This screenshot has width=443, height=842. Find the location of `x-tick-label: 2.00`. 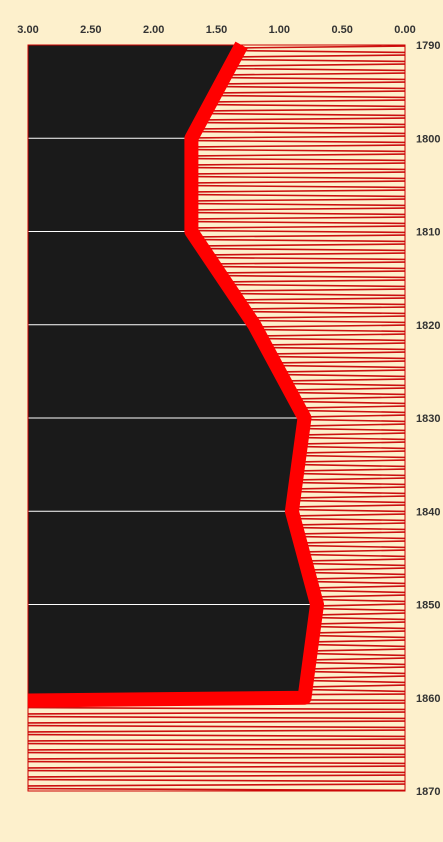

x-tick-label: 2.00 is located at coordinates (153, 30).